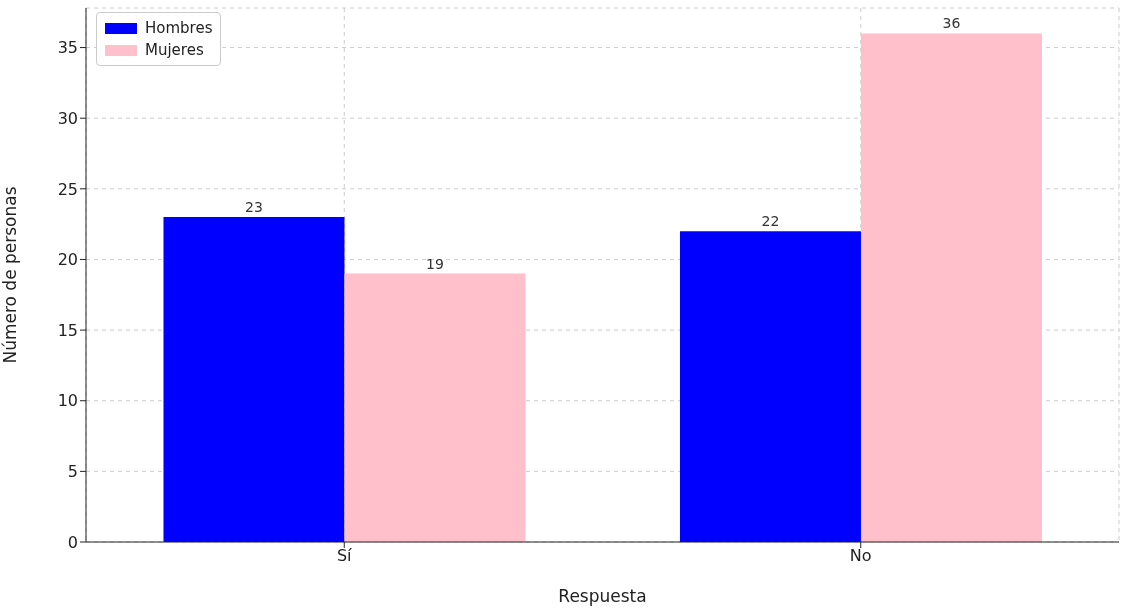 The image size is (1121, 610). I want to click on x-tick-label: No, so click(860, 556).